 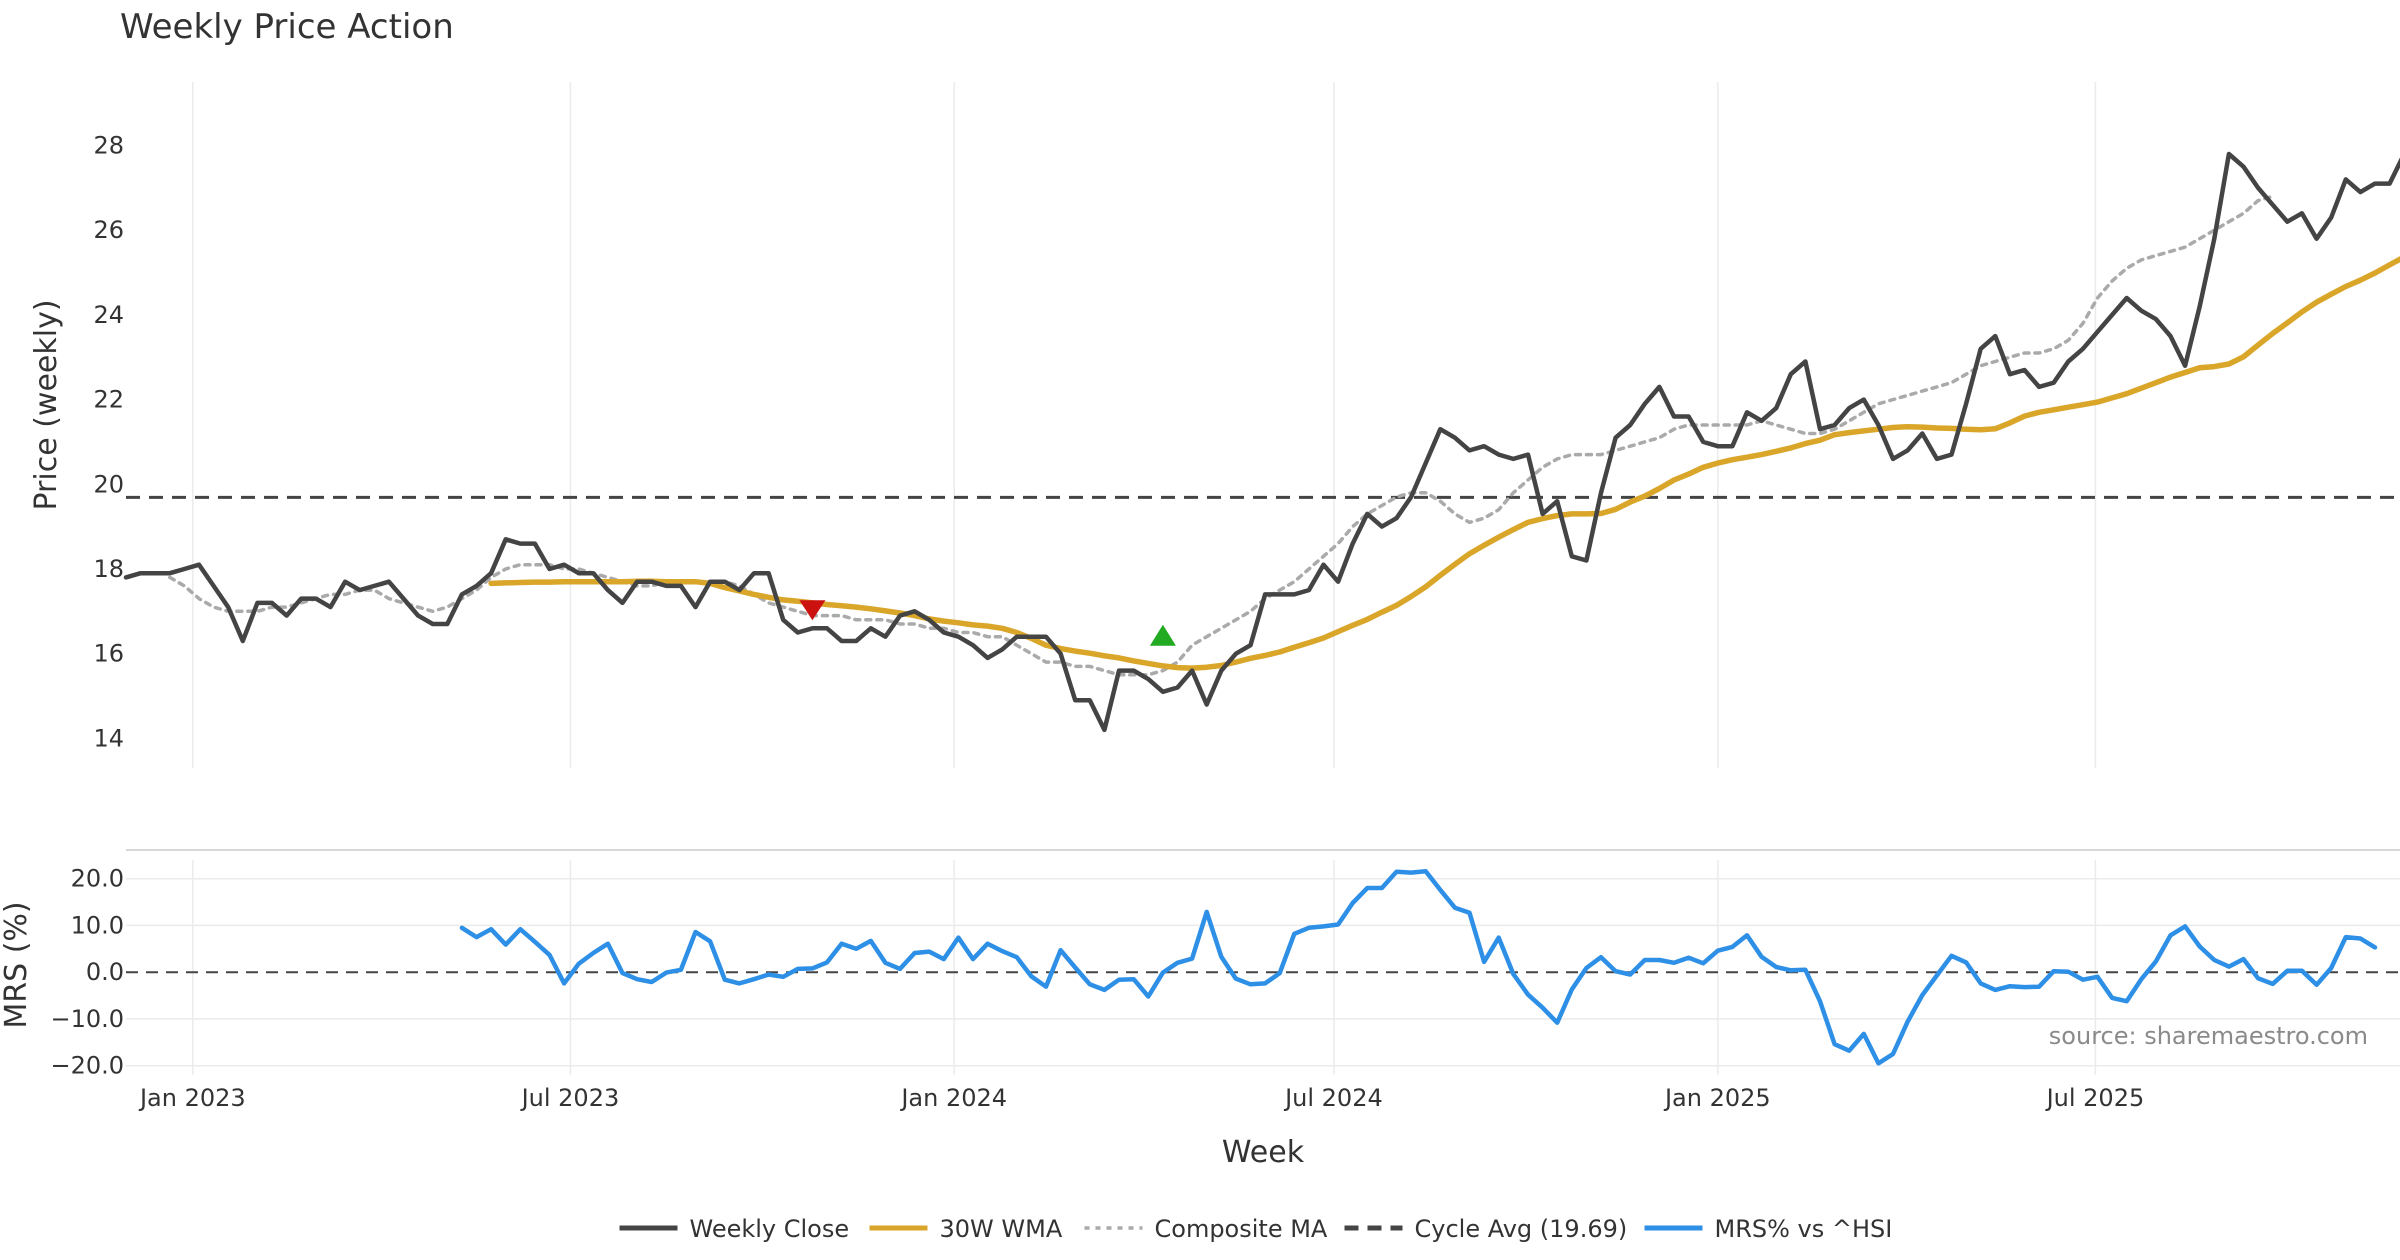 I want to click on price-y-tick-label: 16, so click(x=108, y=654).